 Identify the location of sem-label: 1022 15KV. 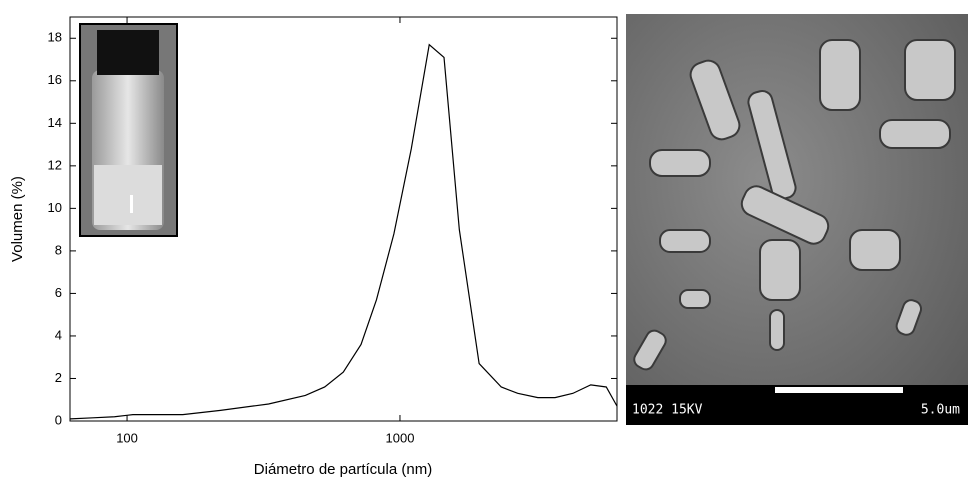
(667, 410).